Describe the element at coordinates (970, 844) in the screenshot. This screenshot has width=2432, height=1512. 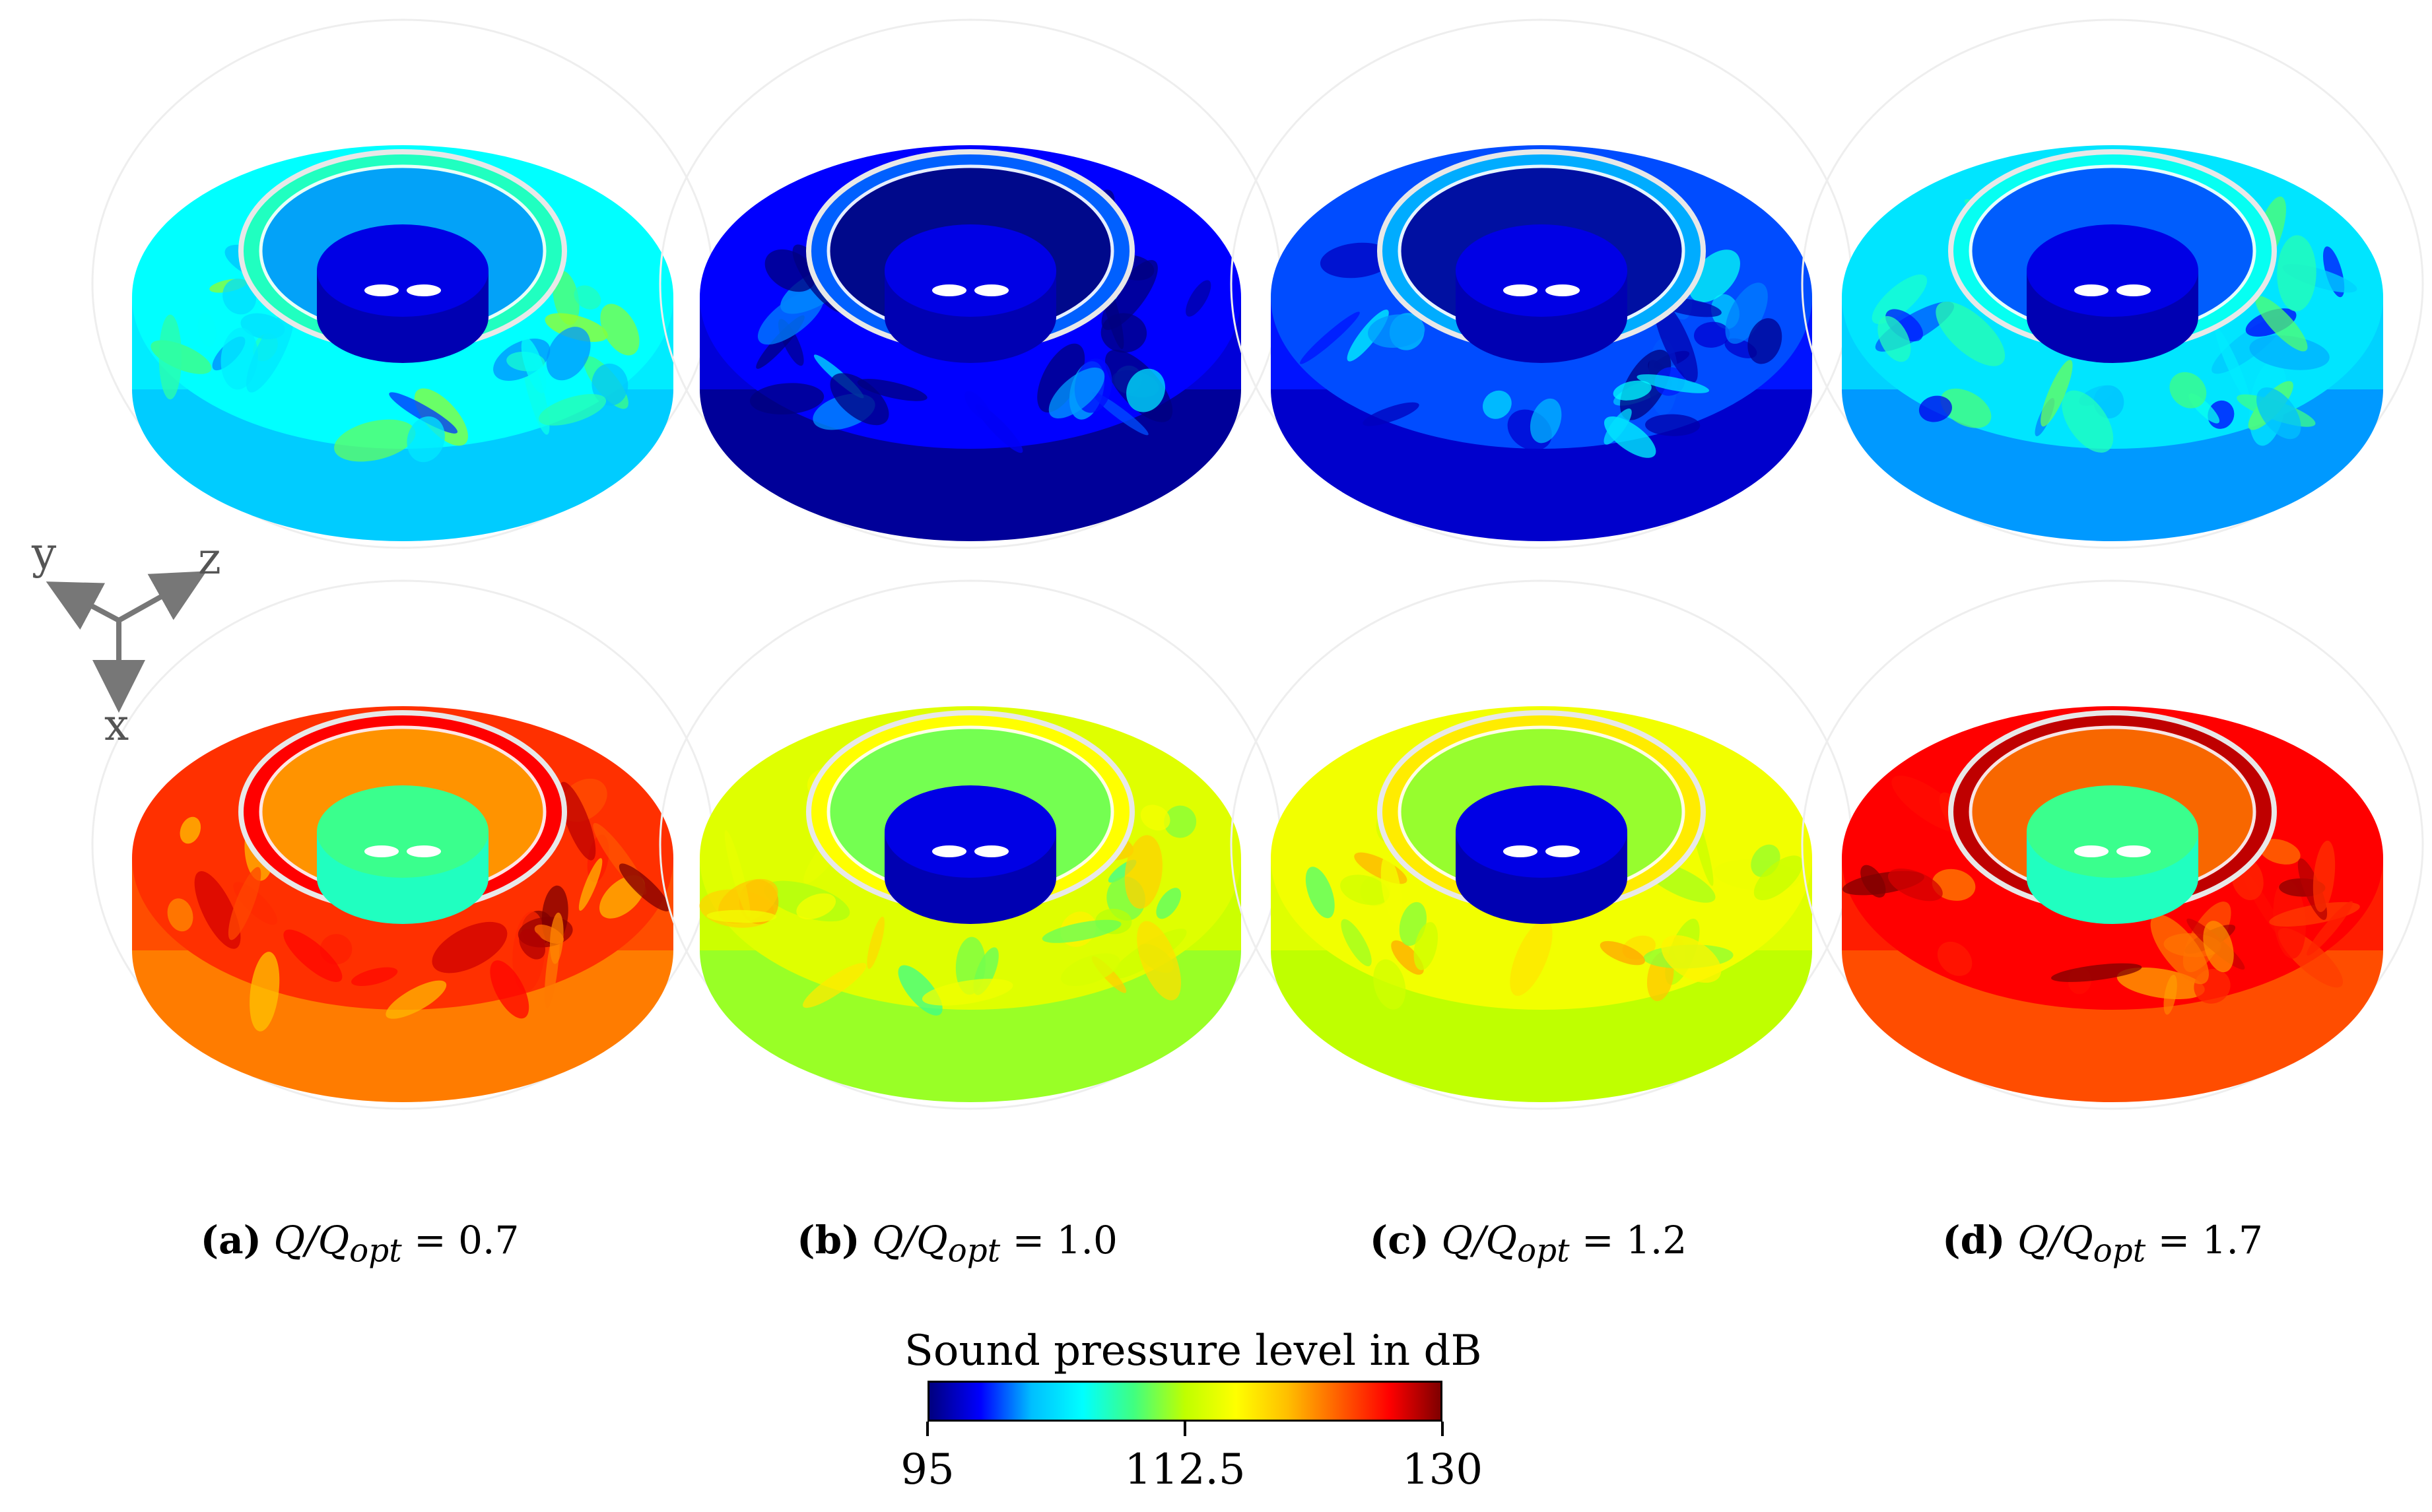
I see `impeller-b-bottom` at that location.